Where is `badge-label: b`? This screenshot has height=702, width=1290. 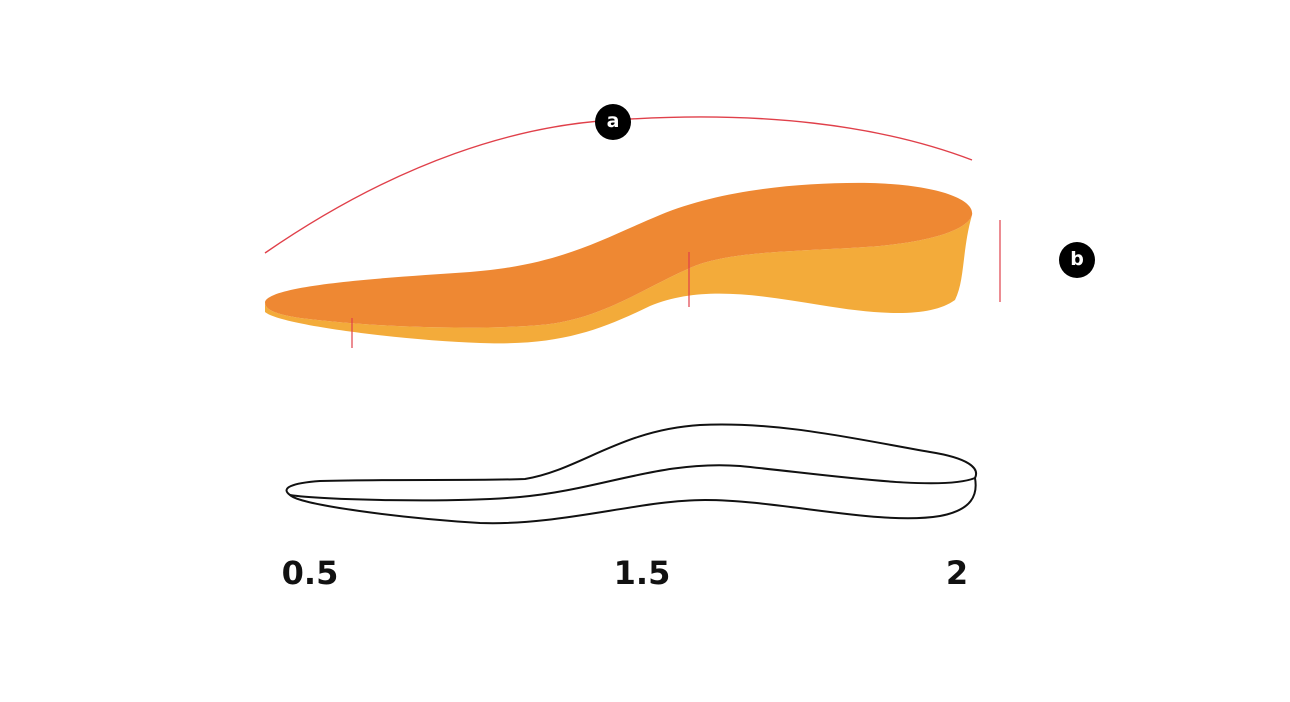 badge-label: b is located at coordinates (1077, 259).